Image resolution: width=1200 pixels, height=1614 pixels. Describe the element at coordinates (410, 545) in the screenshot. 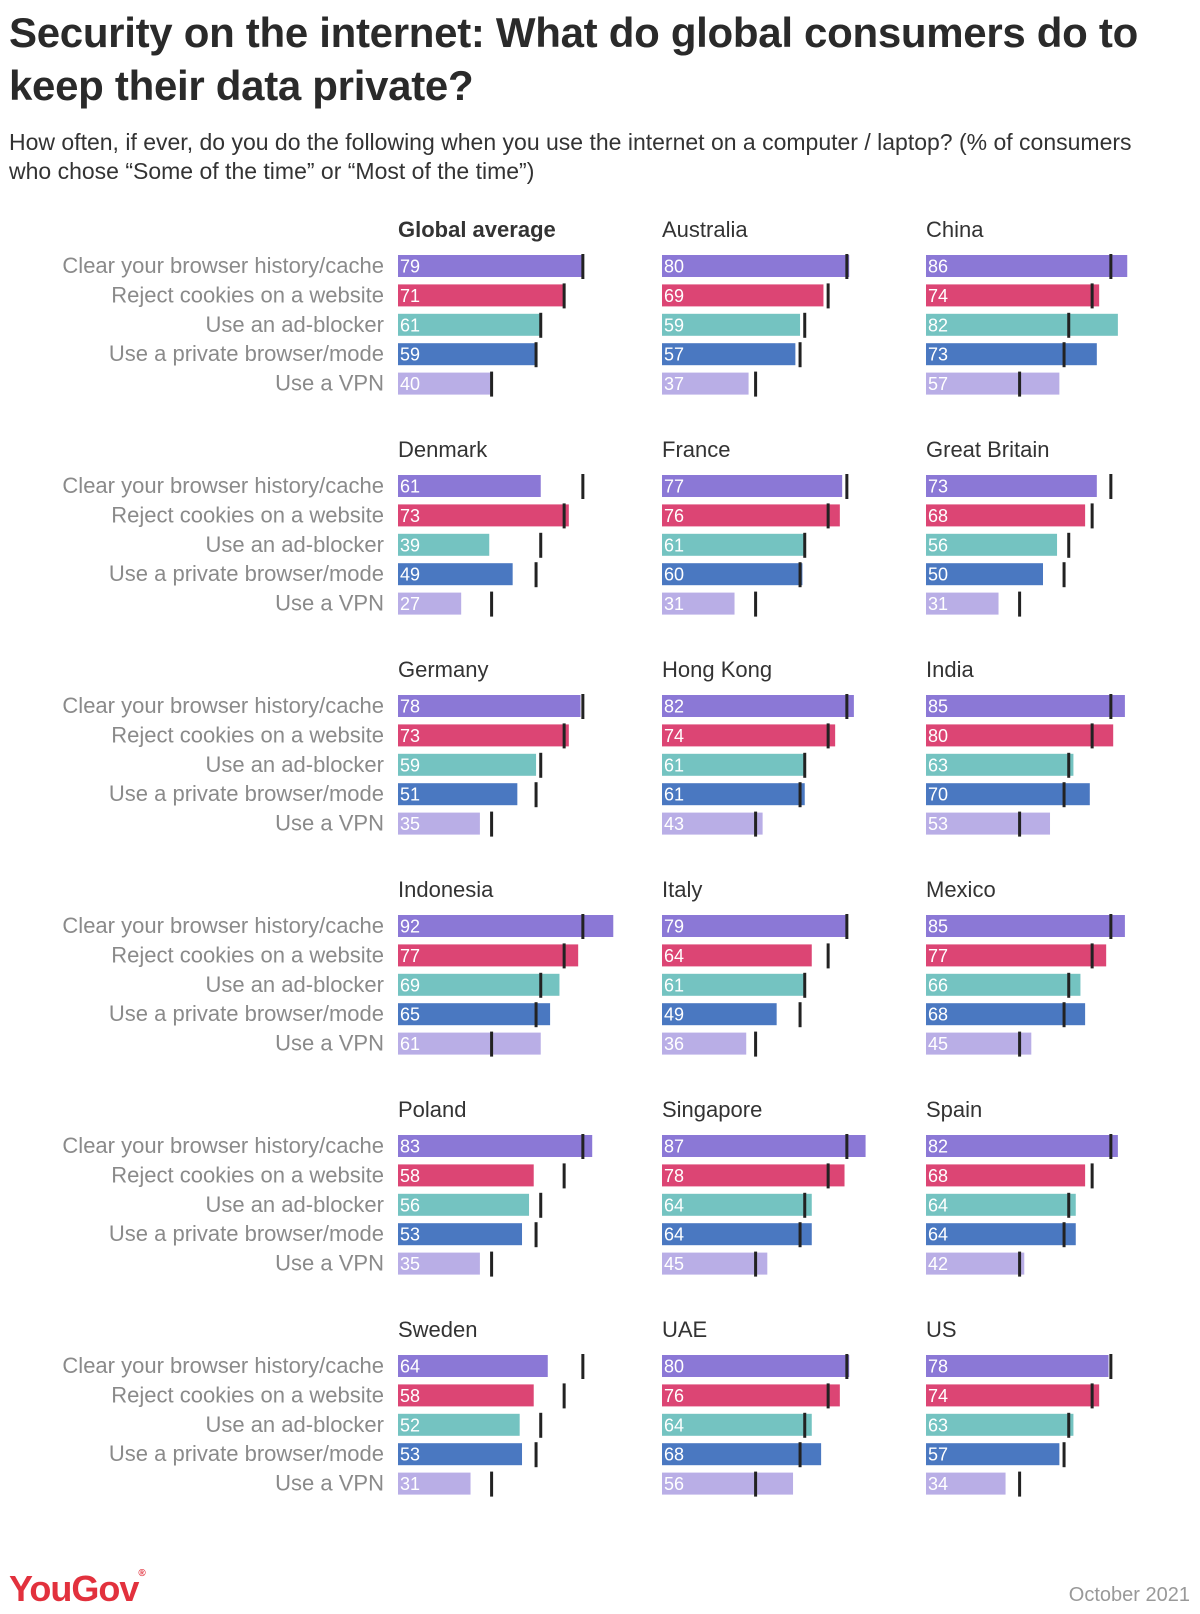

I see `bar-value-label: 39` at that location.